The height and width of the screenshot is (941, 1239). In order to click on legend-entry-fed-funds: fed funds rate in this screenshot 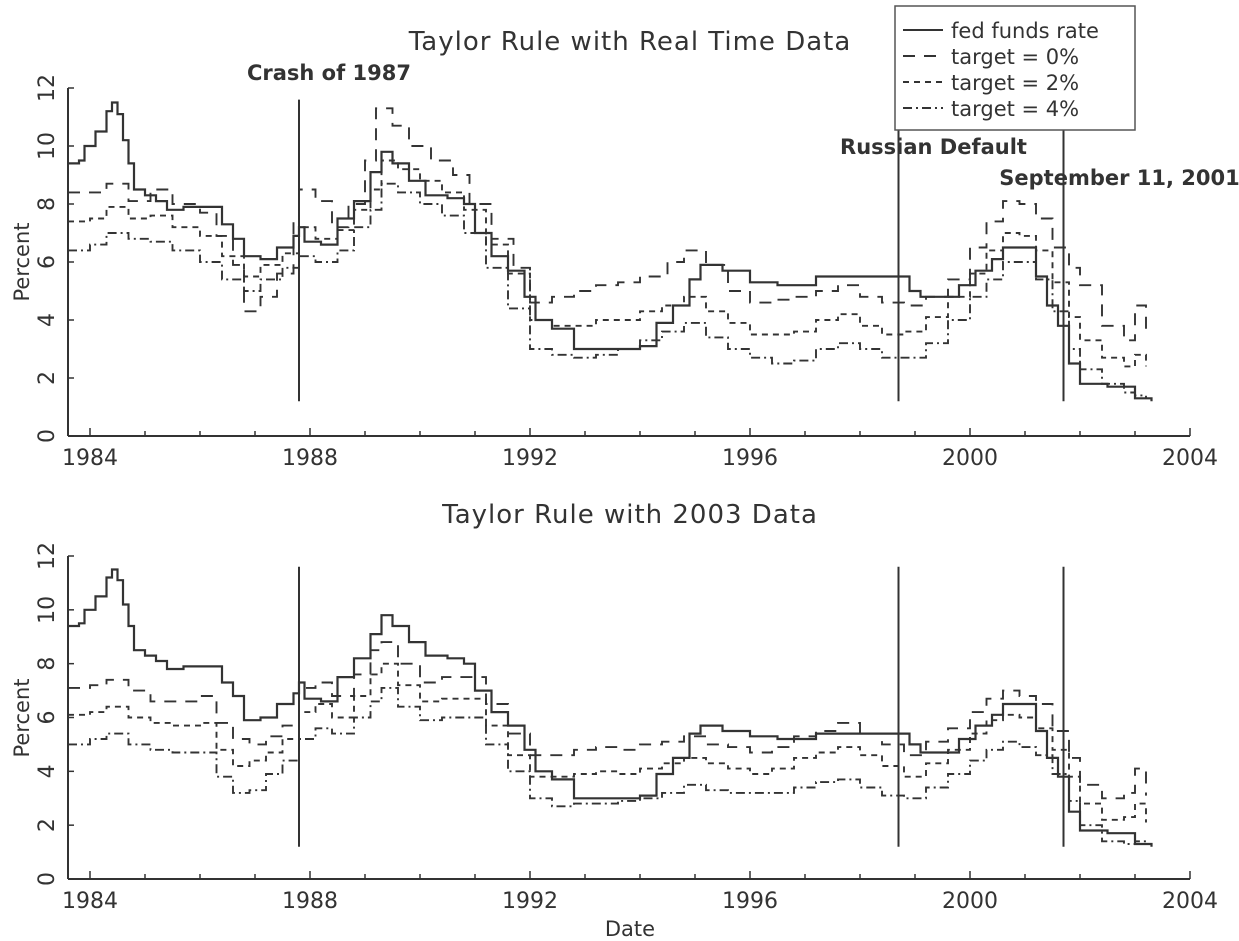, I will do `click(1025, 31)`.